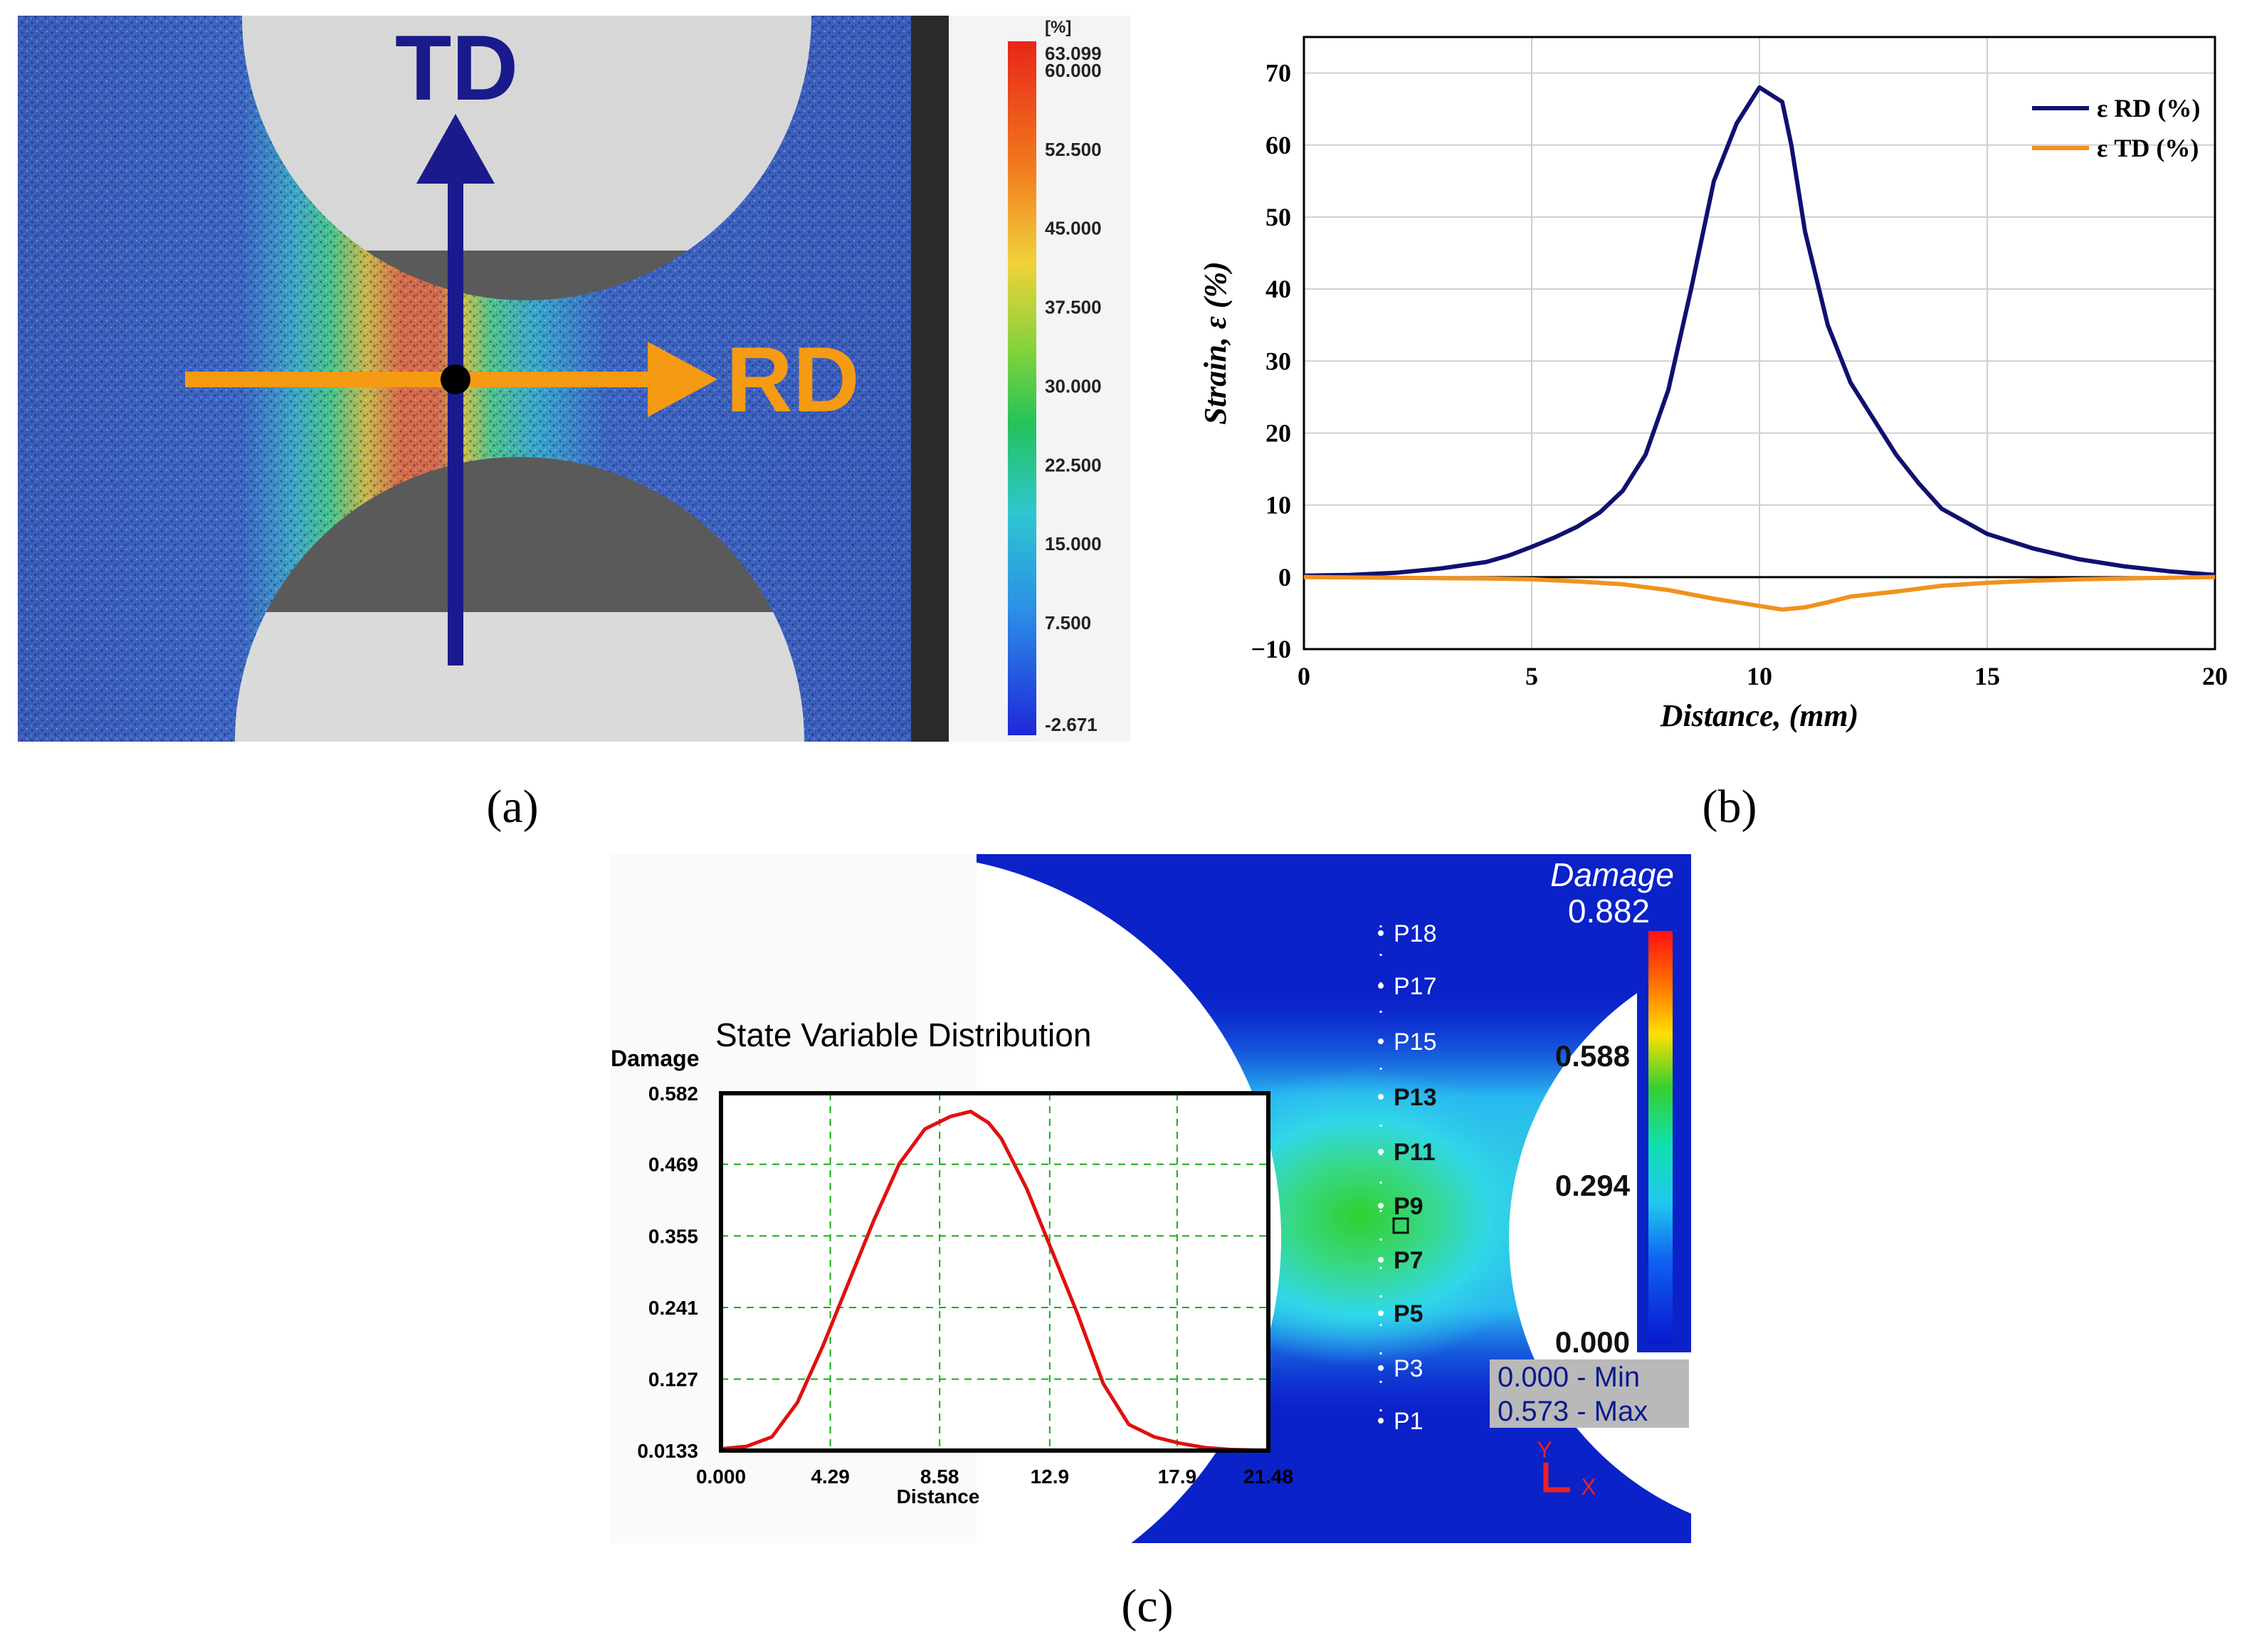 The width and height of the screenshot is (2247, 1652). I want to click on y-tick-label: 60, so click(1278, 145).